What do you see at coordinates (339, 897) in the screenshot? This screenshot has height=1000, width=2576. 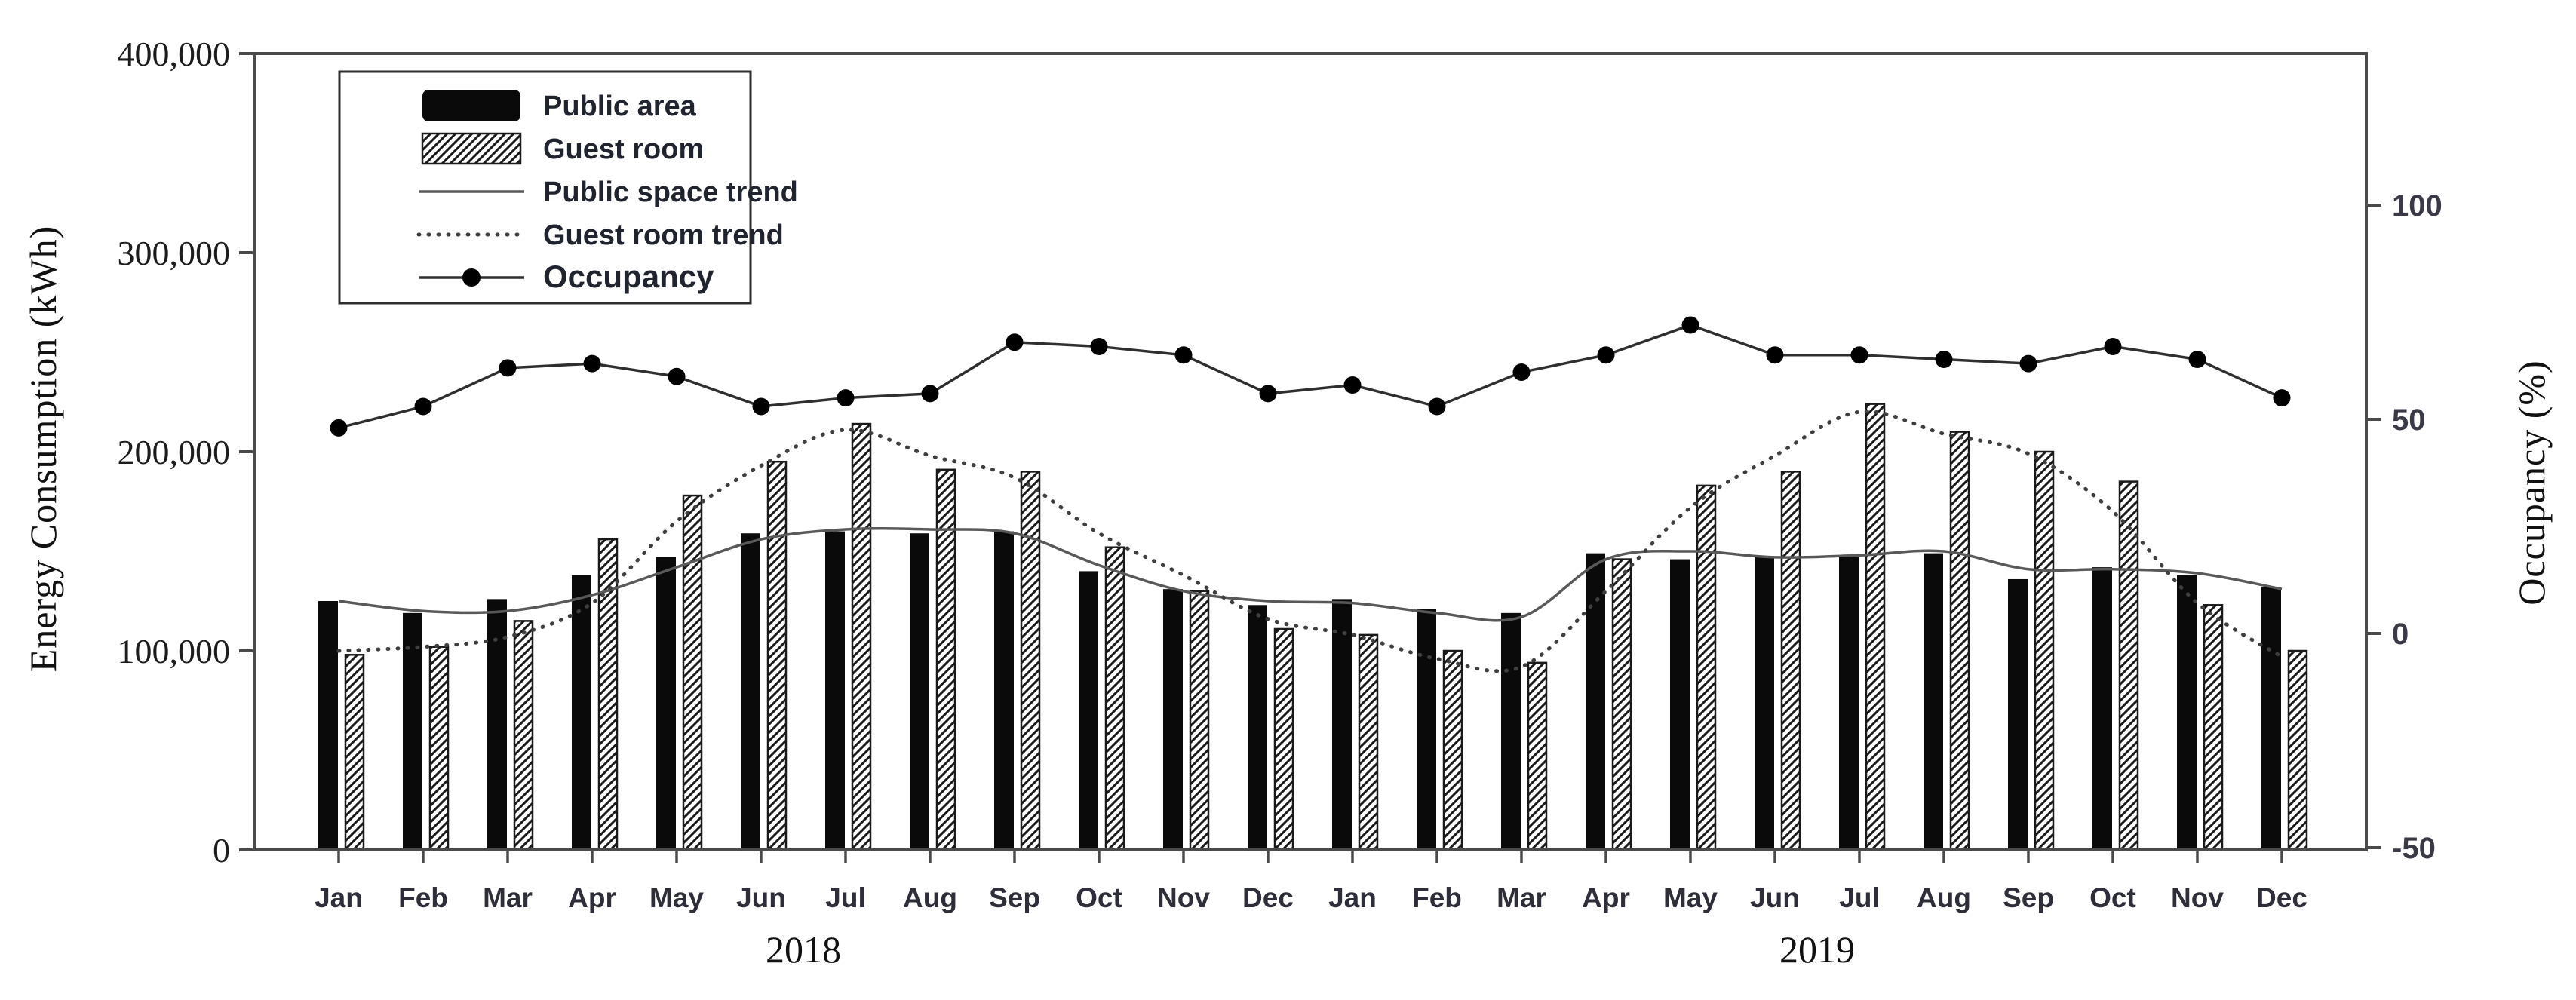 I see `month-label-2018-Jan: Jan` at bounding box center [339, 897].